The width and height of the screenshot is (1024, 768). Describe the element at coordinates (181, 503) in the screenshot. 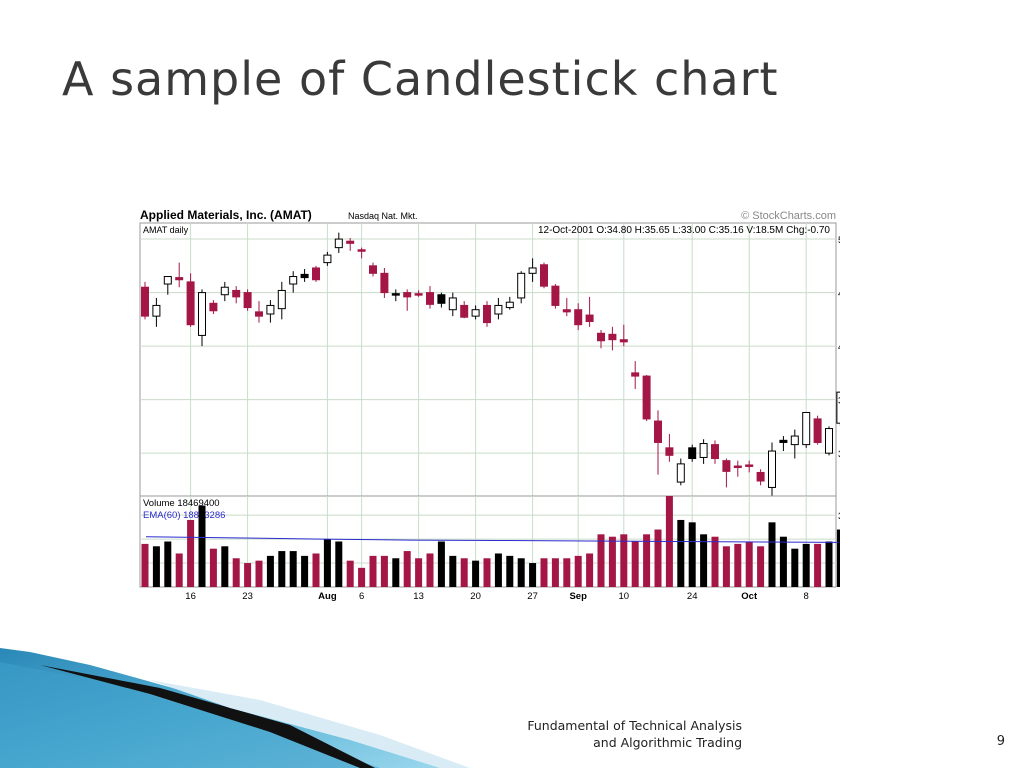

I see `volume-label: Volume 18469400` at that location.